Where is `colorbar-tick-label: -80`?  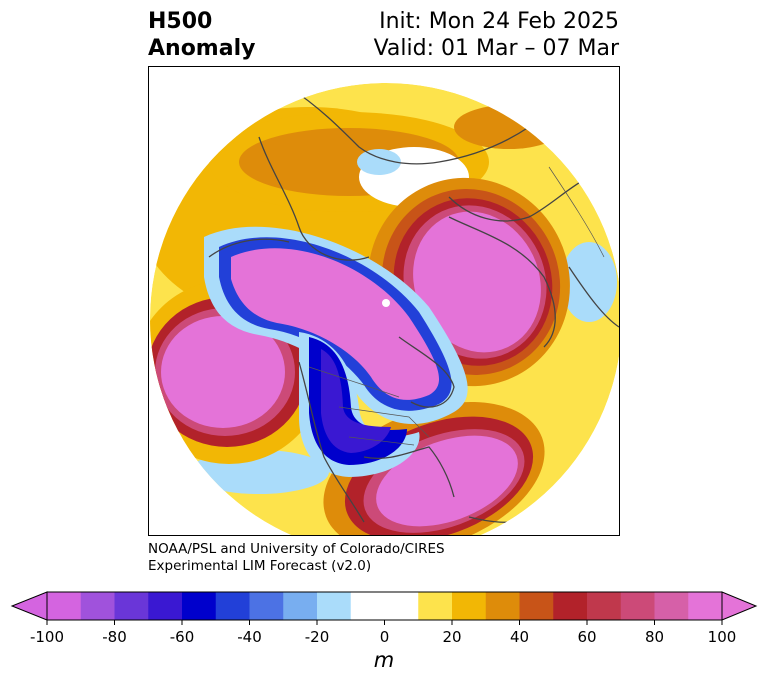
colorbar-tick-label: -80 is located at coordinates (114, 637).